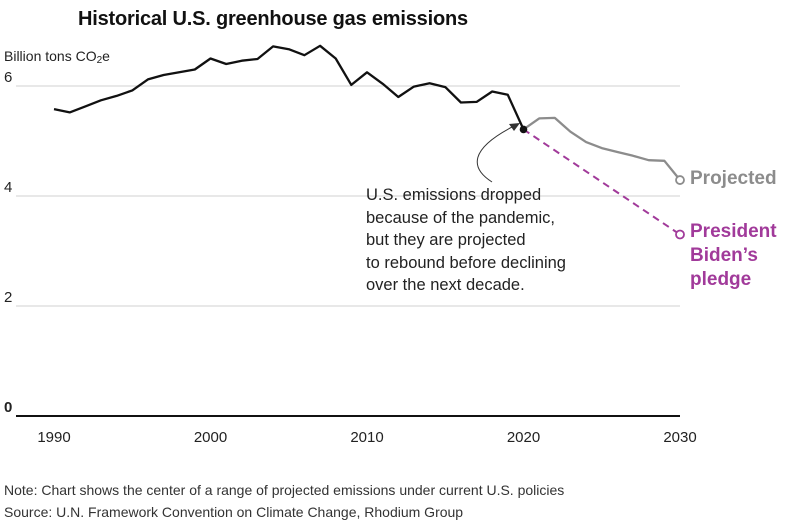  What do you see at coordinates (601, 148) in the screenshot?
I see `projected-series-line` at bounding box center [601, 148].